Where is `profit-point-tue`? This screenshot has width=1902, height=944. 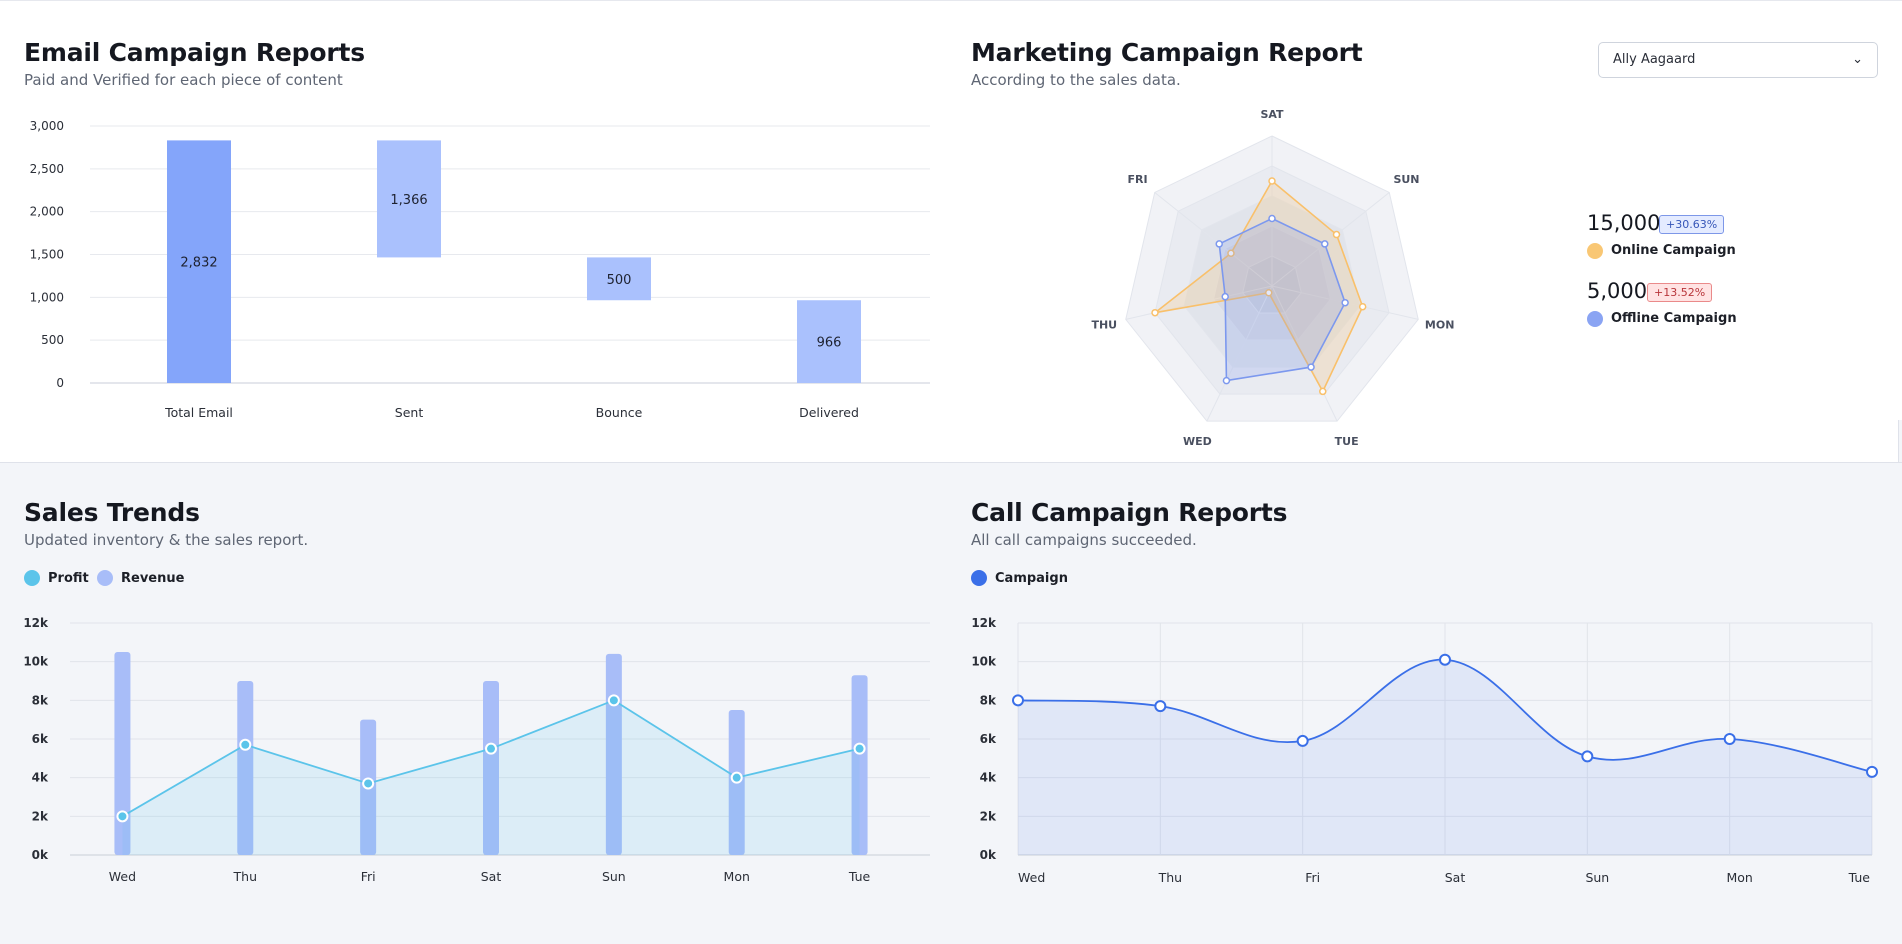
profit-point-tue is located at coordinates (859, 748).